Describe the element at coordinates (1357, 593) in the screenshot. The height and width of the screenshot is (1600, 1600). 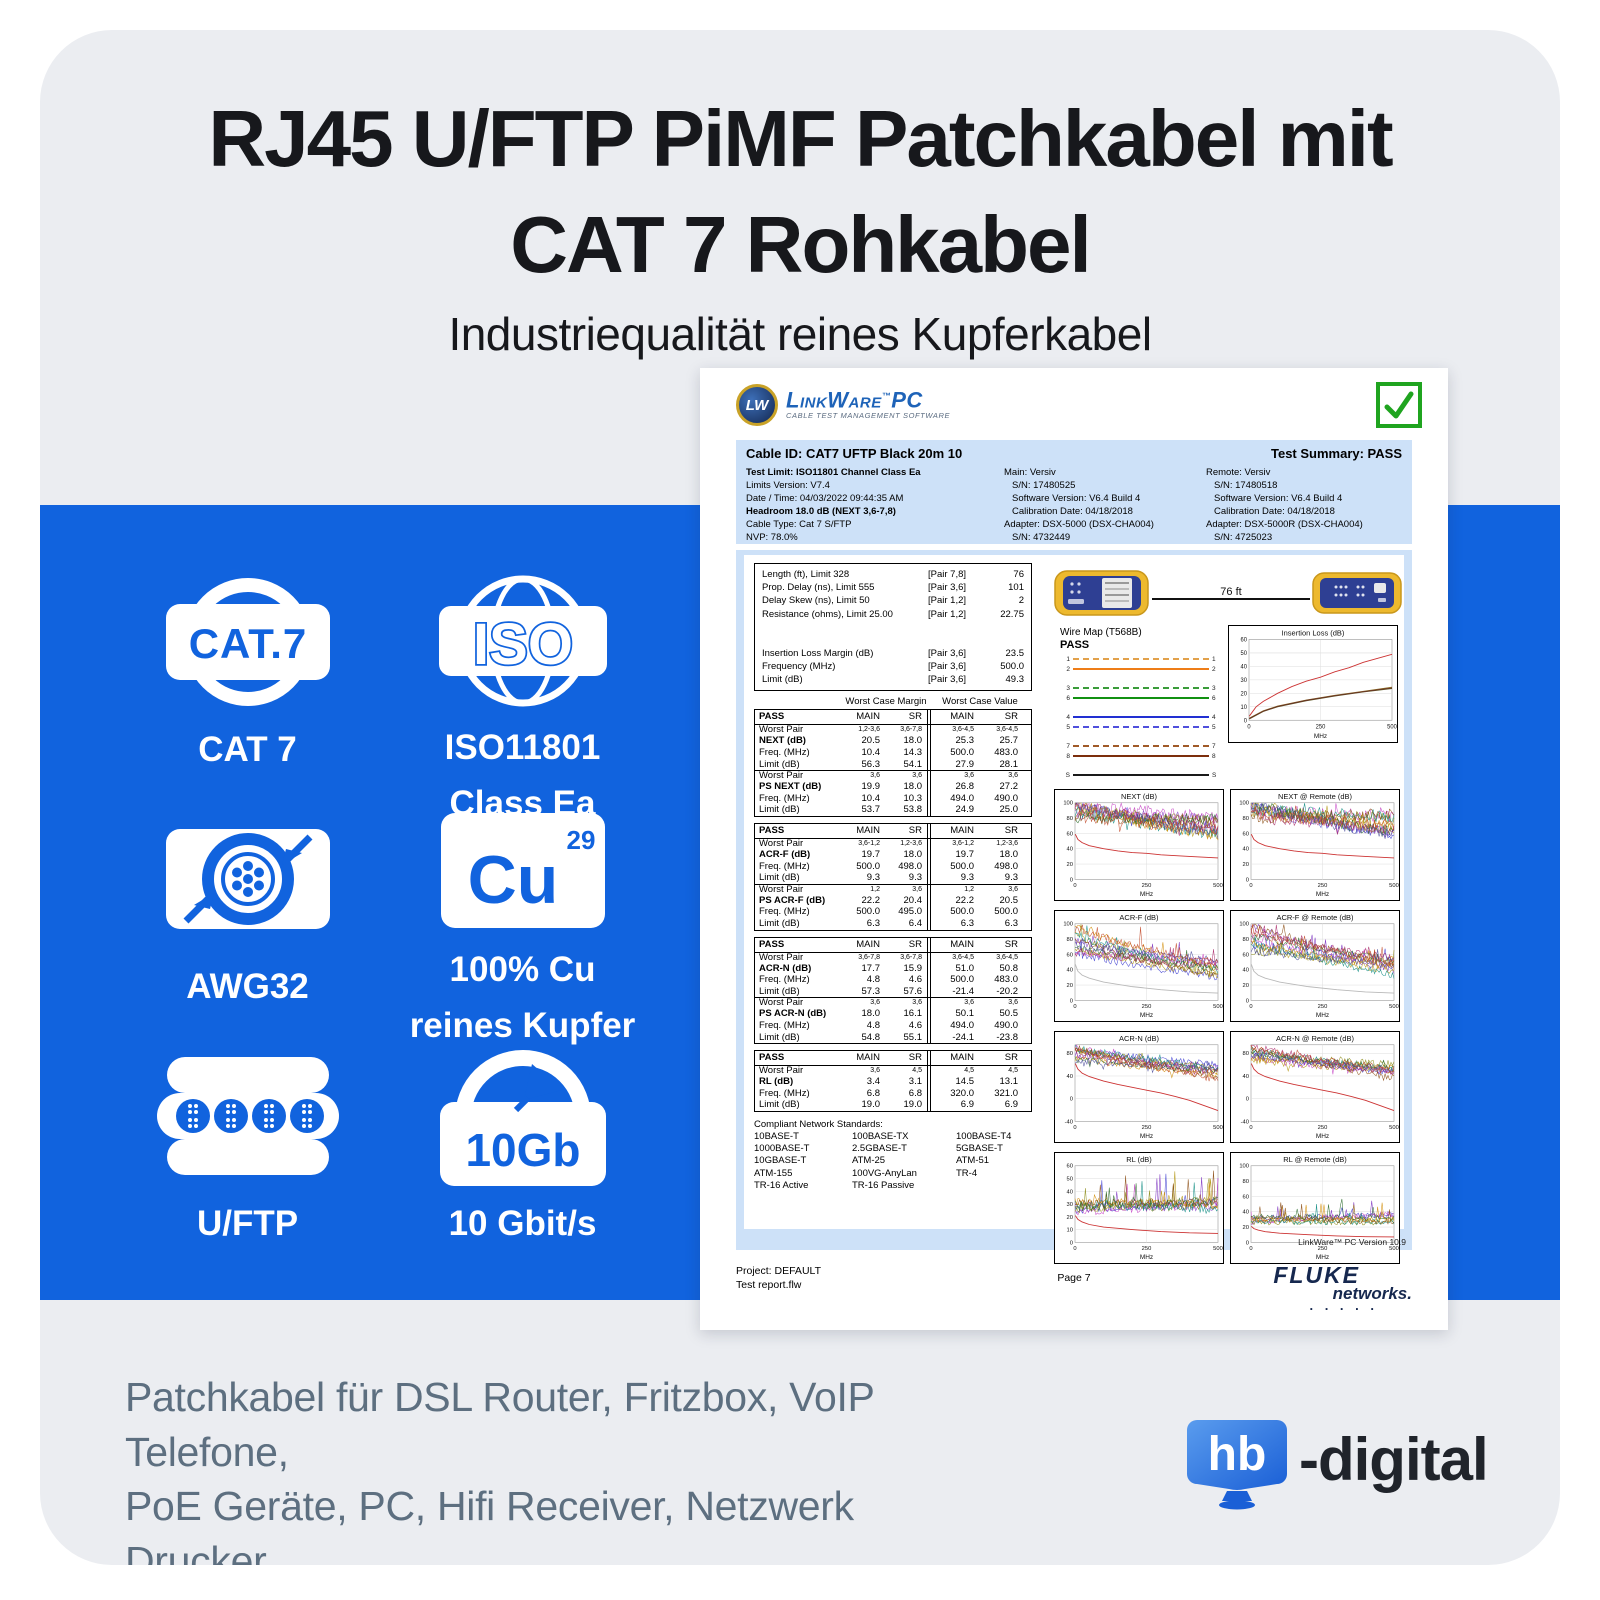
I see `remote-tester-icon` at that location.